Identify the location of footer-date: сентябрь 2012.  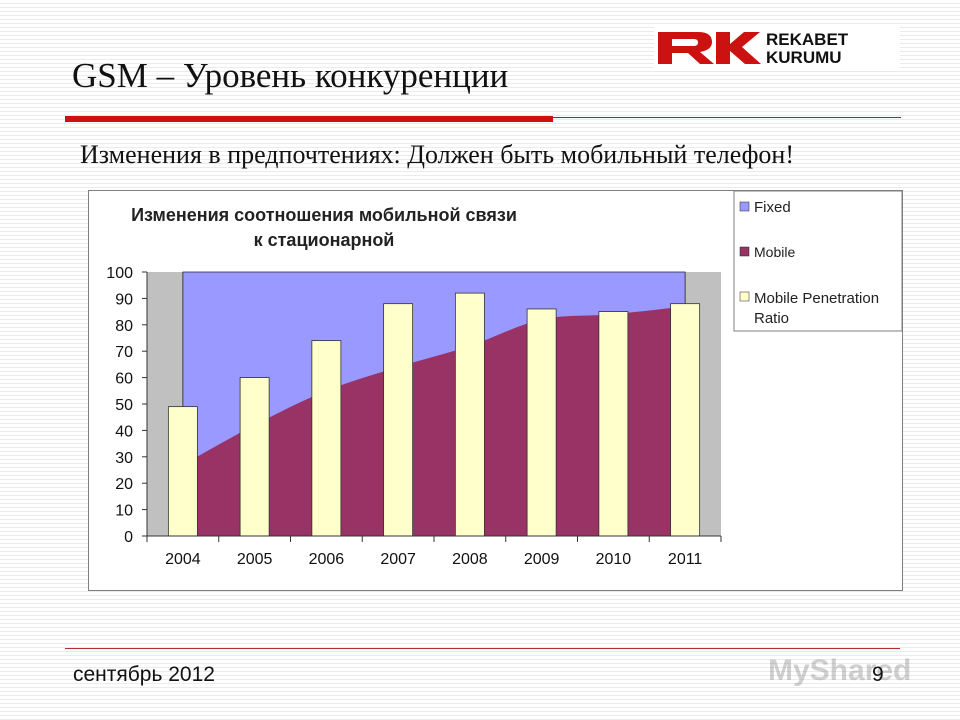
(144, 674).